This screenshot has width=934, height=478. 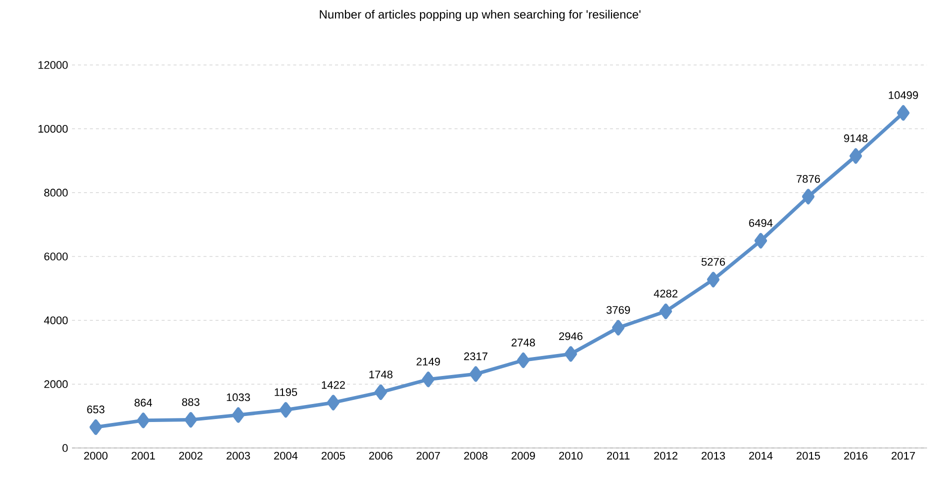 What do you see at coordinates (56, 320) in the screenshot?
I see `y-tick-label: 4000` at bounding box center [56, 320].